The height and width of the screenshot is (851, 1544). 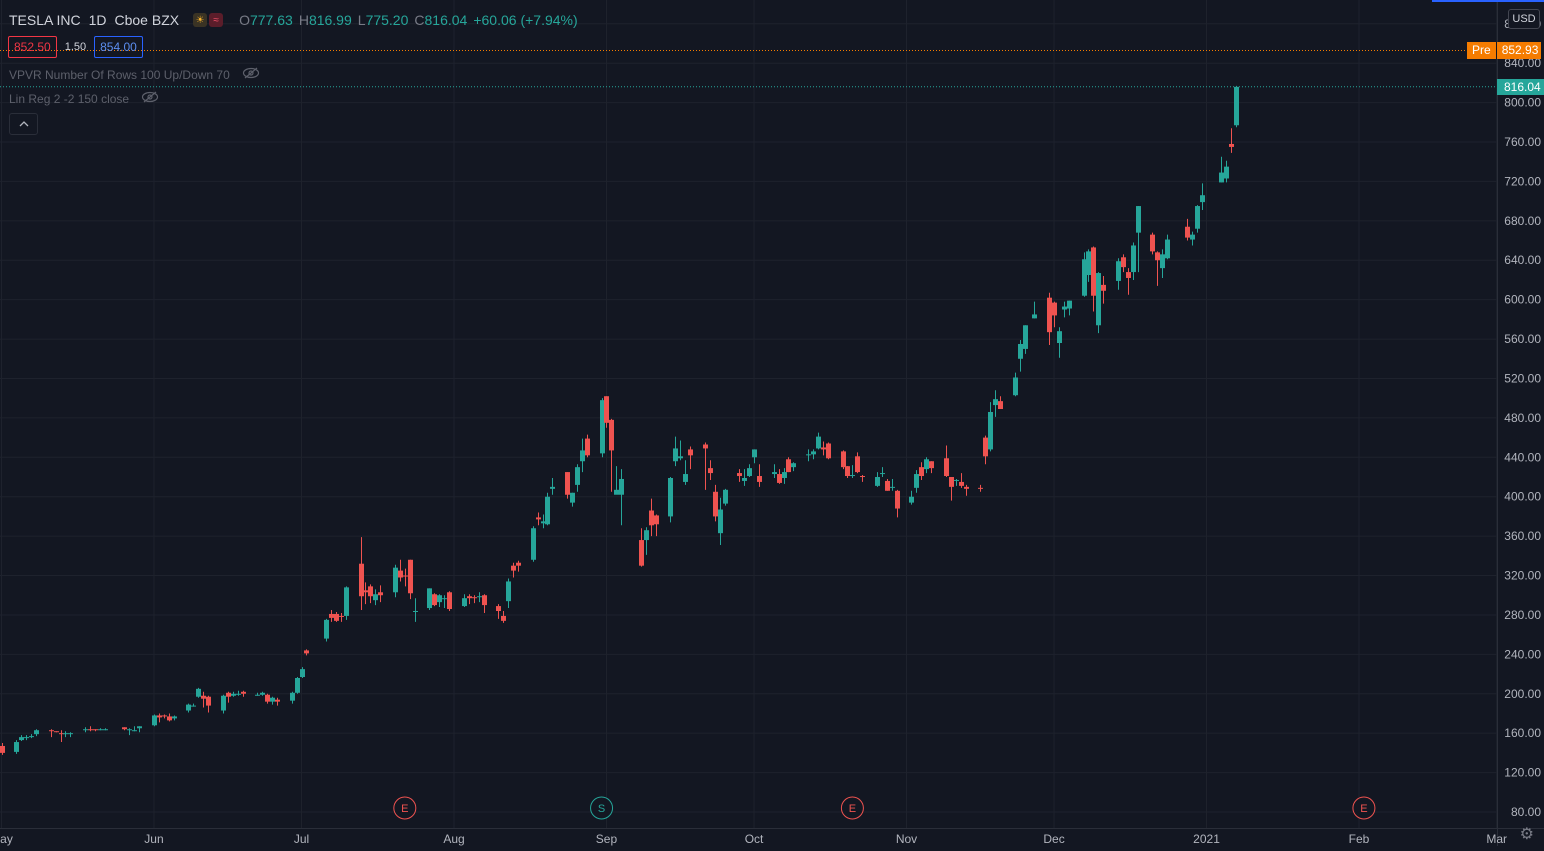 What do you see at coordinates (84, 98) in the screenshot?
I see `indicator-linreg: Lin Reg 2 -2 150 close` at bounding box center [84, 98].